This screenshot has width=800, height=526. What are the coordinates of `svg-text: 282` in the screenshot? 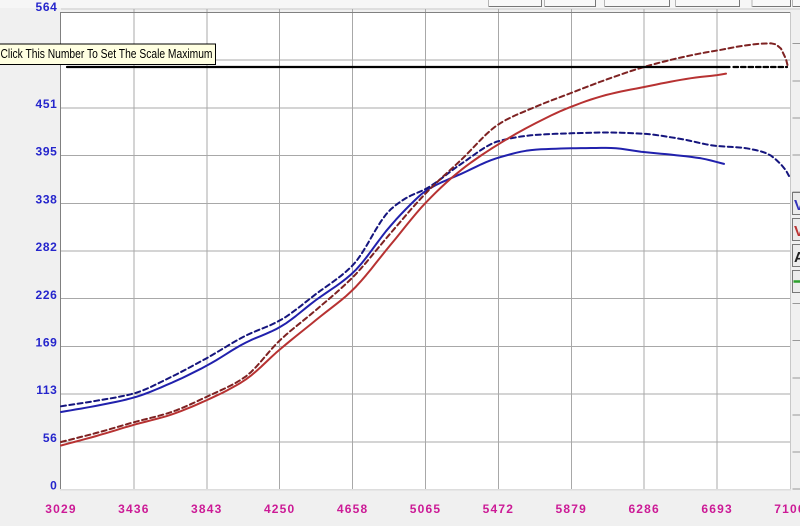 It's located at (47, 247).